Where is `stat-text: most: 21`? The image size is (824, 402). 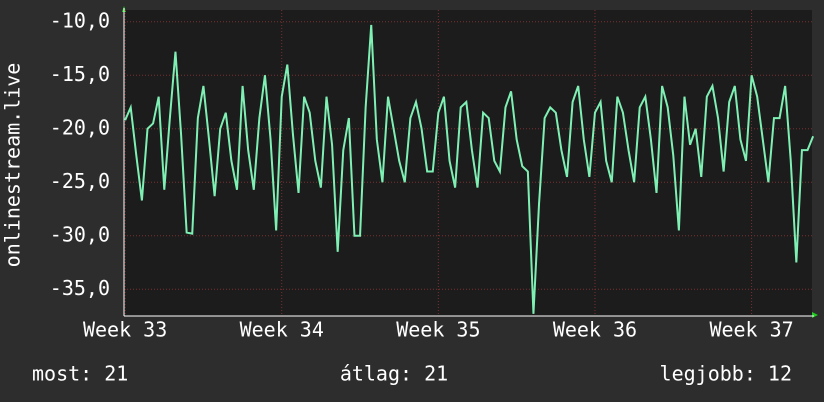
stat-text: most: 21 is located at coordinates (80, 374).